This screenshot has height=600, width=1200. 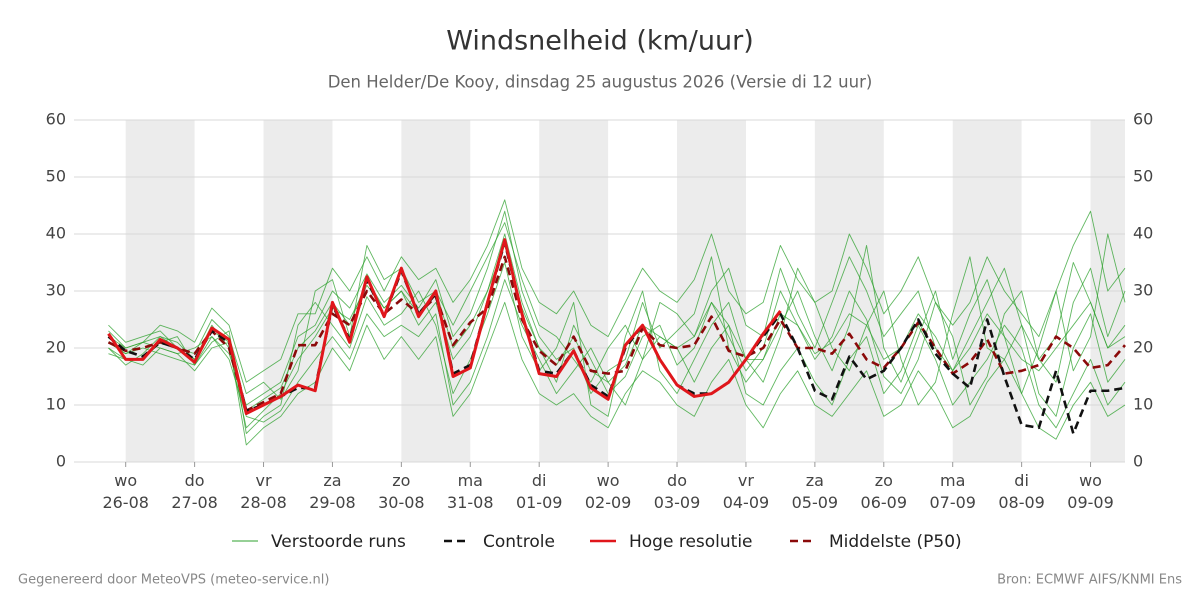 I want to click on y-tick-label: 50, so click(x=56, y=176).